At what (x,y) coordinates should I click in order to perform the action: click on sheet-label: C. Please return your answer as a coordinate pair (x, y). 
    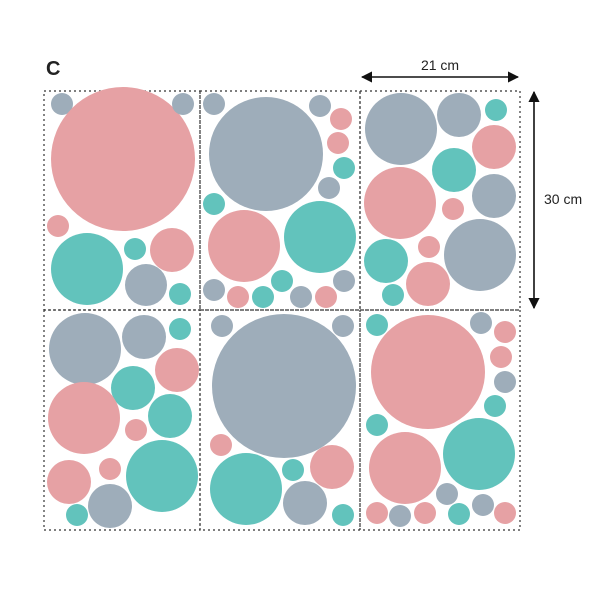
    Looking at the image, I should click on (53, 69).